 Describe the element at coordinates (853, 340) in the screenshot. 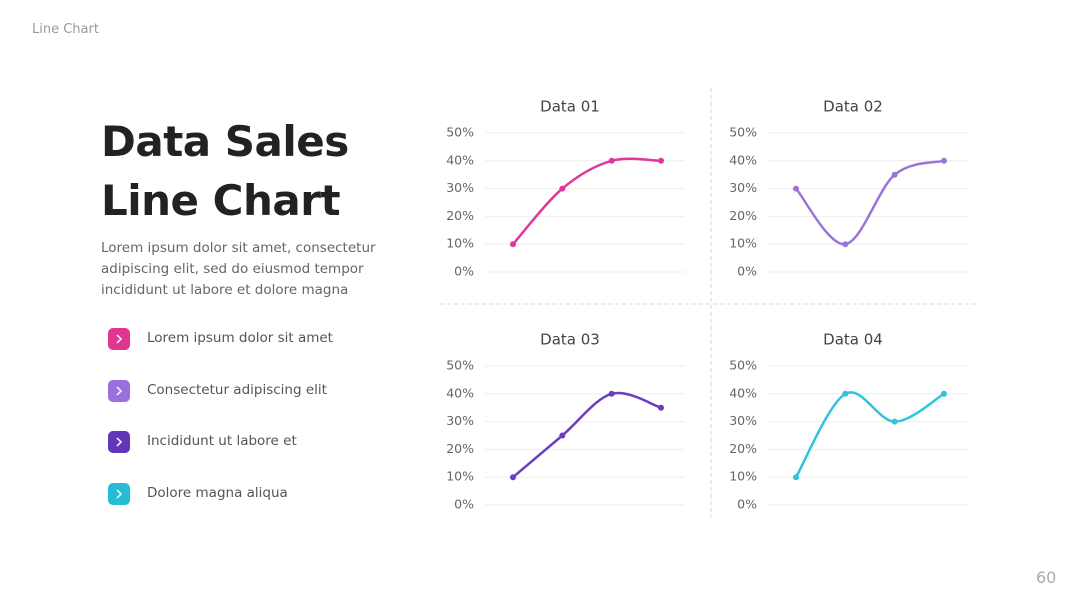

I see `chart-title: Data 04` at that location.